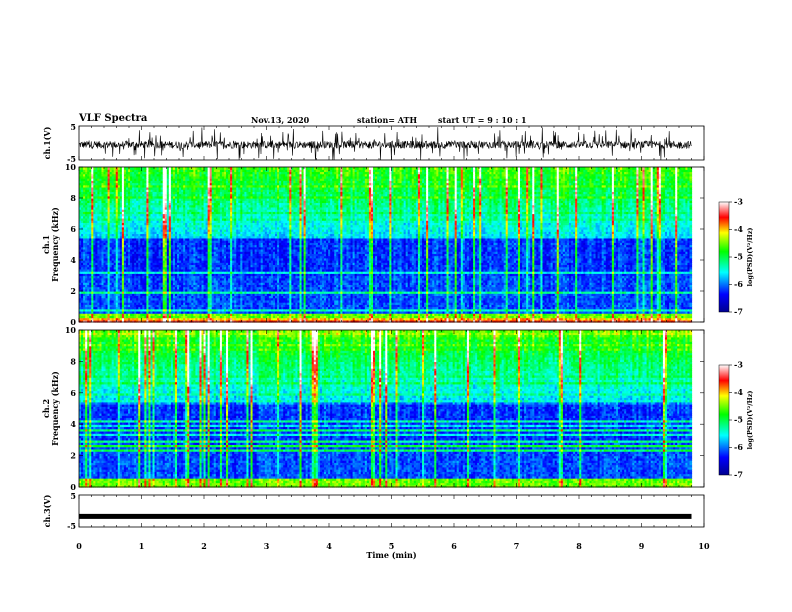 The height and width of the screenshot is (612, 792). What do you see at coordinates (71, 526) in the screenshot?
I see `y-tick-label: -5` at bounding box center [71, 526].